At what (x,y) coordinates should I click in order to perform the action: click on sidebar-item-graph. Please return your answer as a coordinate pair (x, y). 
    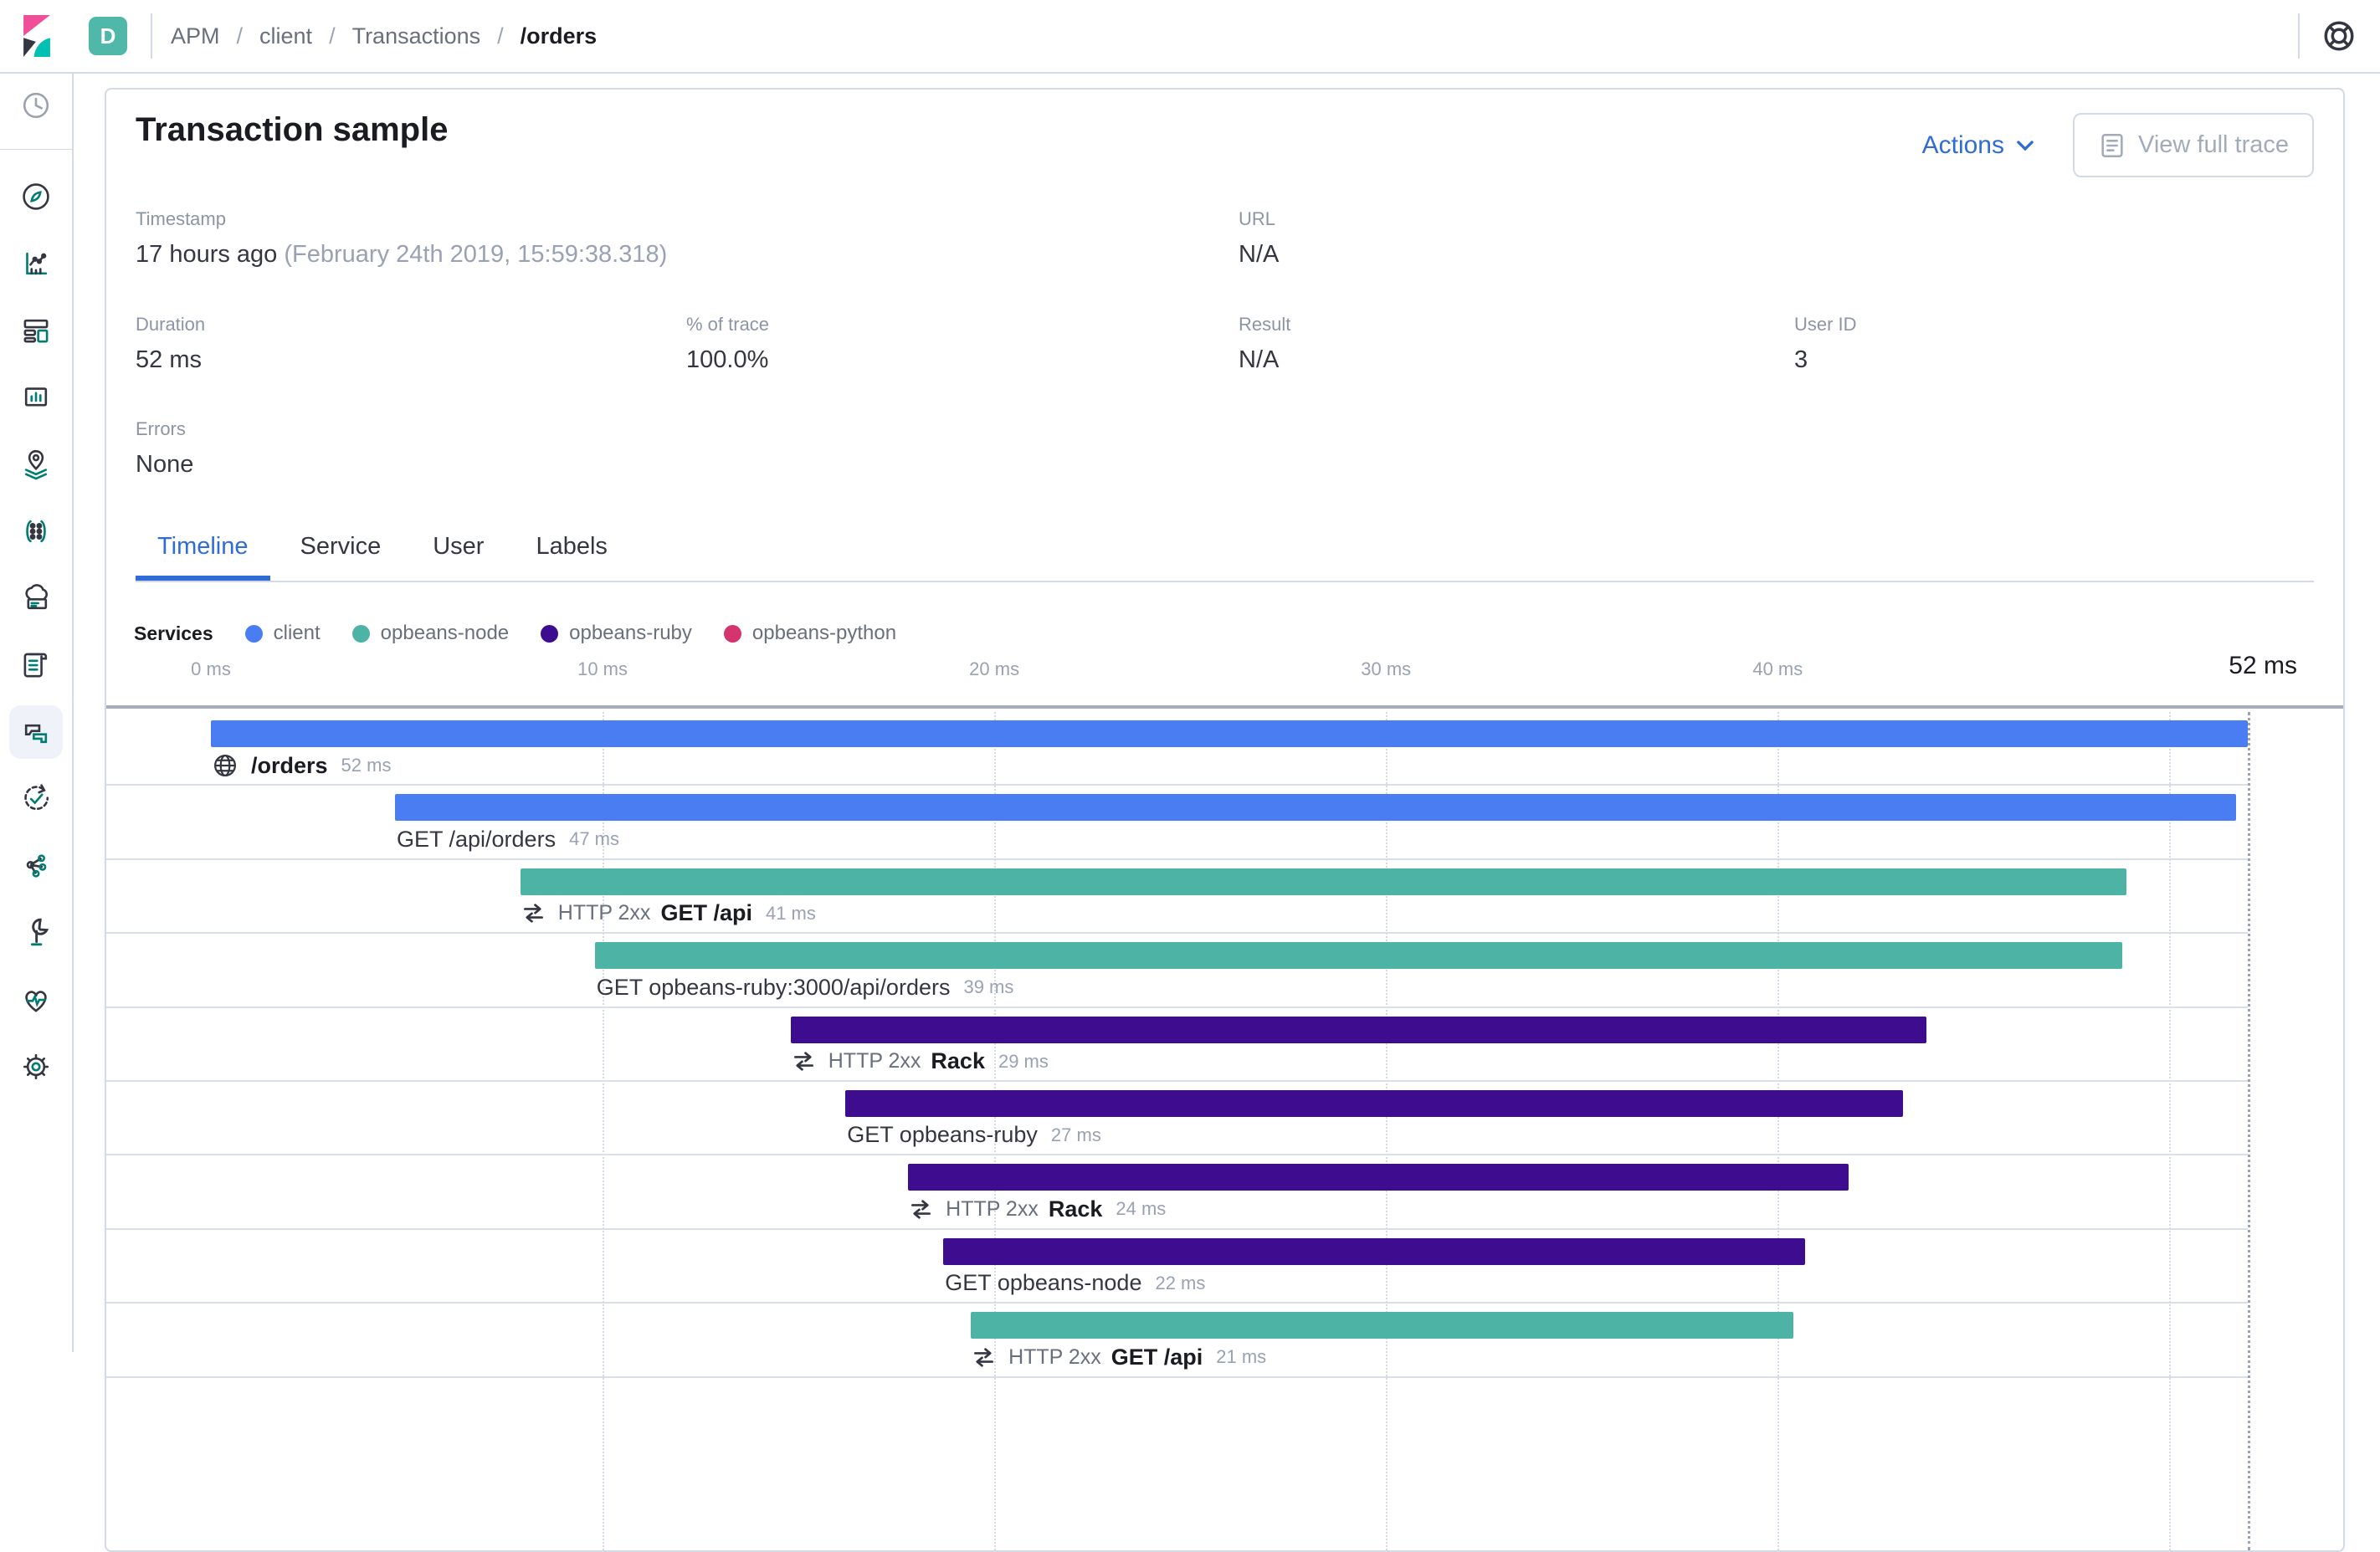
    Looking at the image, I should click on (36, 866).